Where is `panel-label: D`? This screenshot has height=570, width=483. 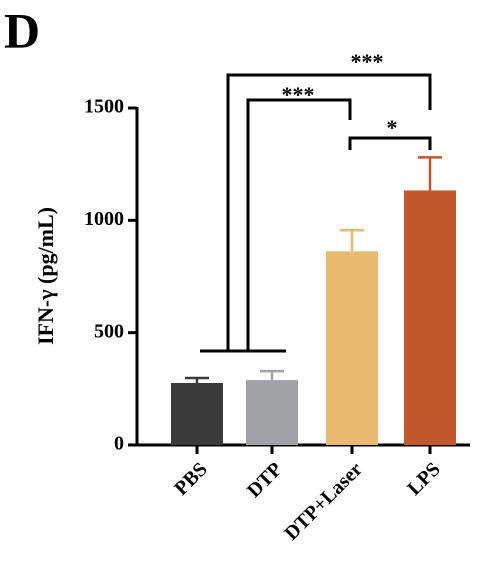
panel-label: D is located at coordinates (22, 30).